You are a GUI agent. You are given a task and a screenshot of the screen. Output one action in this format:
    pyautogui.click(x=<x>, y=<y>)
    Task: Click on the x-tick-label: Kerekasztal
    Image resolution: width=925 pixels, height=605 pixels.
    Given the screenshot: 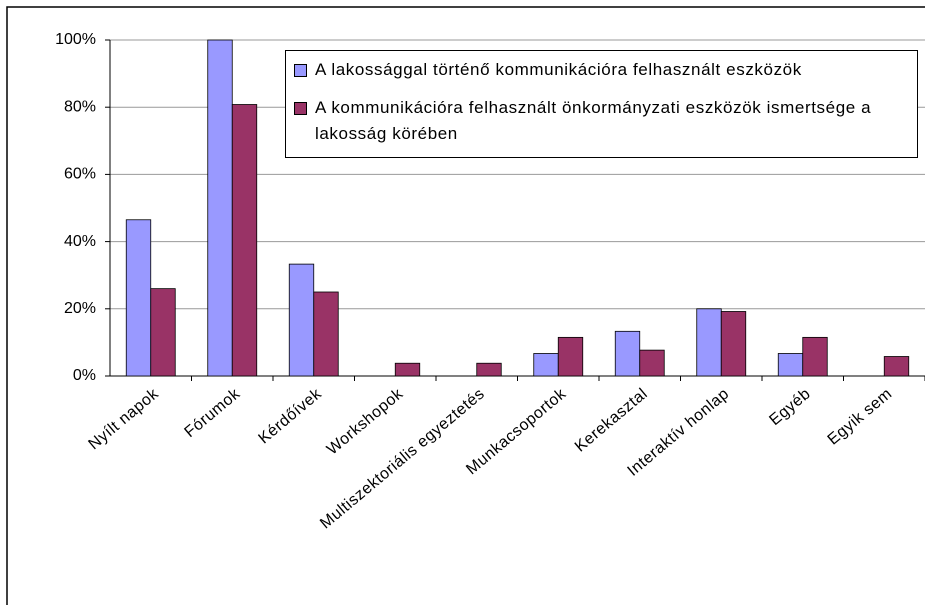 What is the action you would take?
    pyautogui.click(x=611, y=420)
    